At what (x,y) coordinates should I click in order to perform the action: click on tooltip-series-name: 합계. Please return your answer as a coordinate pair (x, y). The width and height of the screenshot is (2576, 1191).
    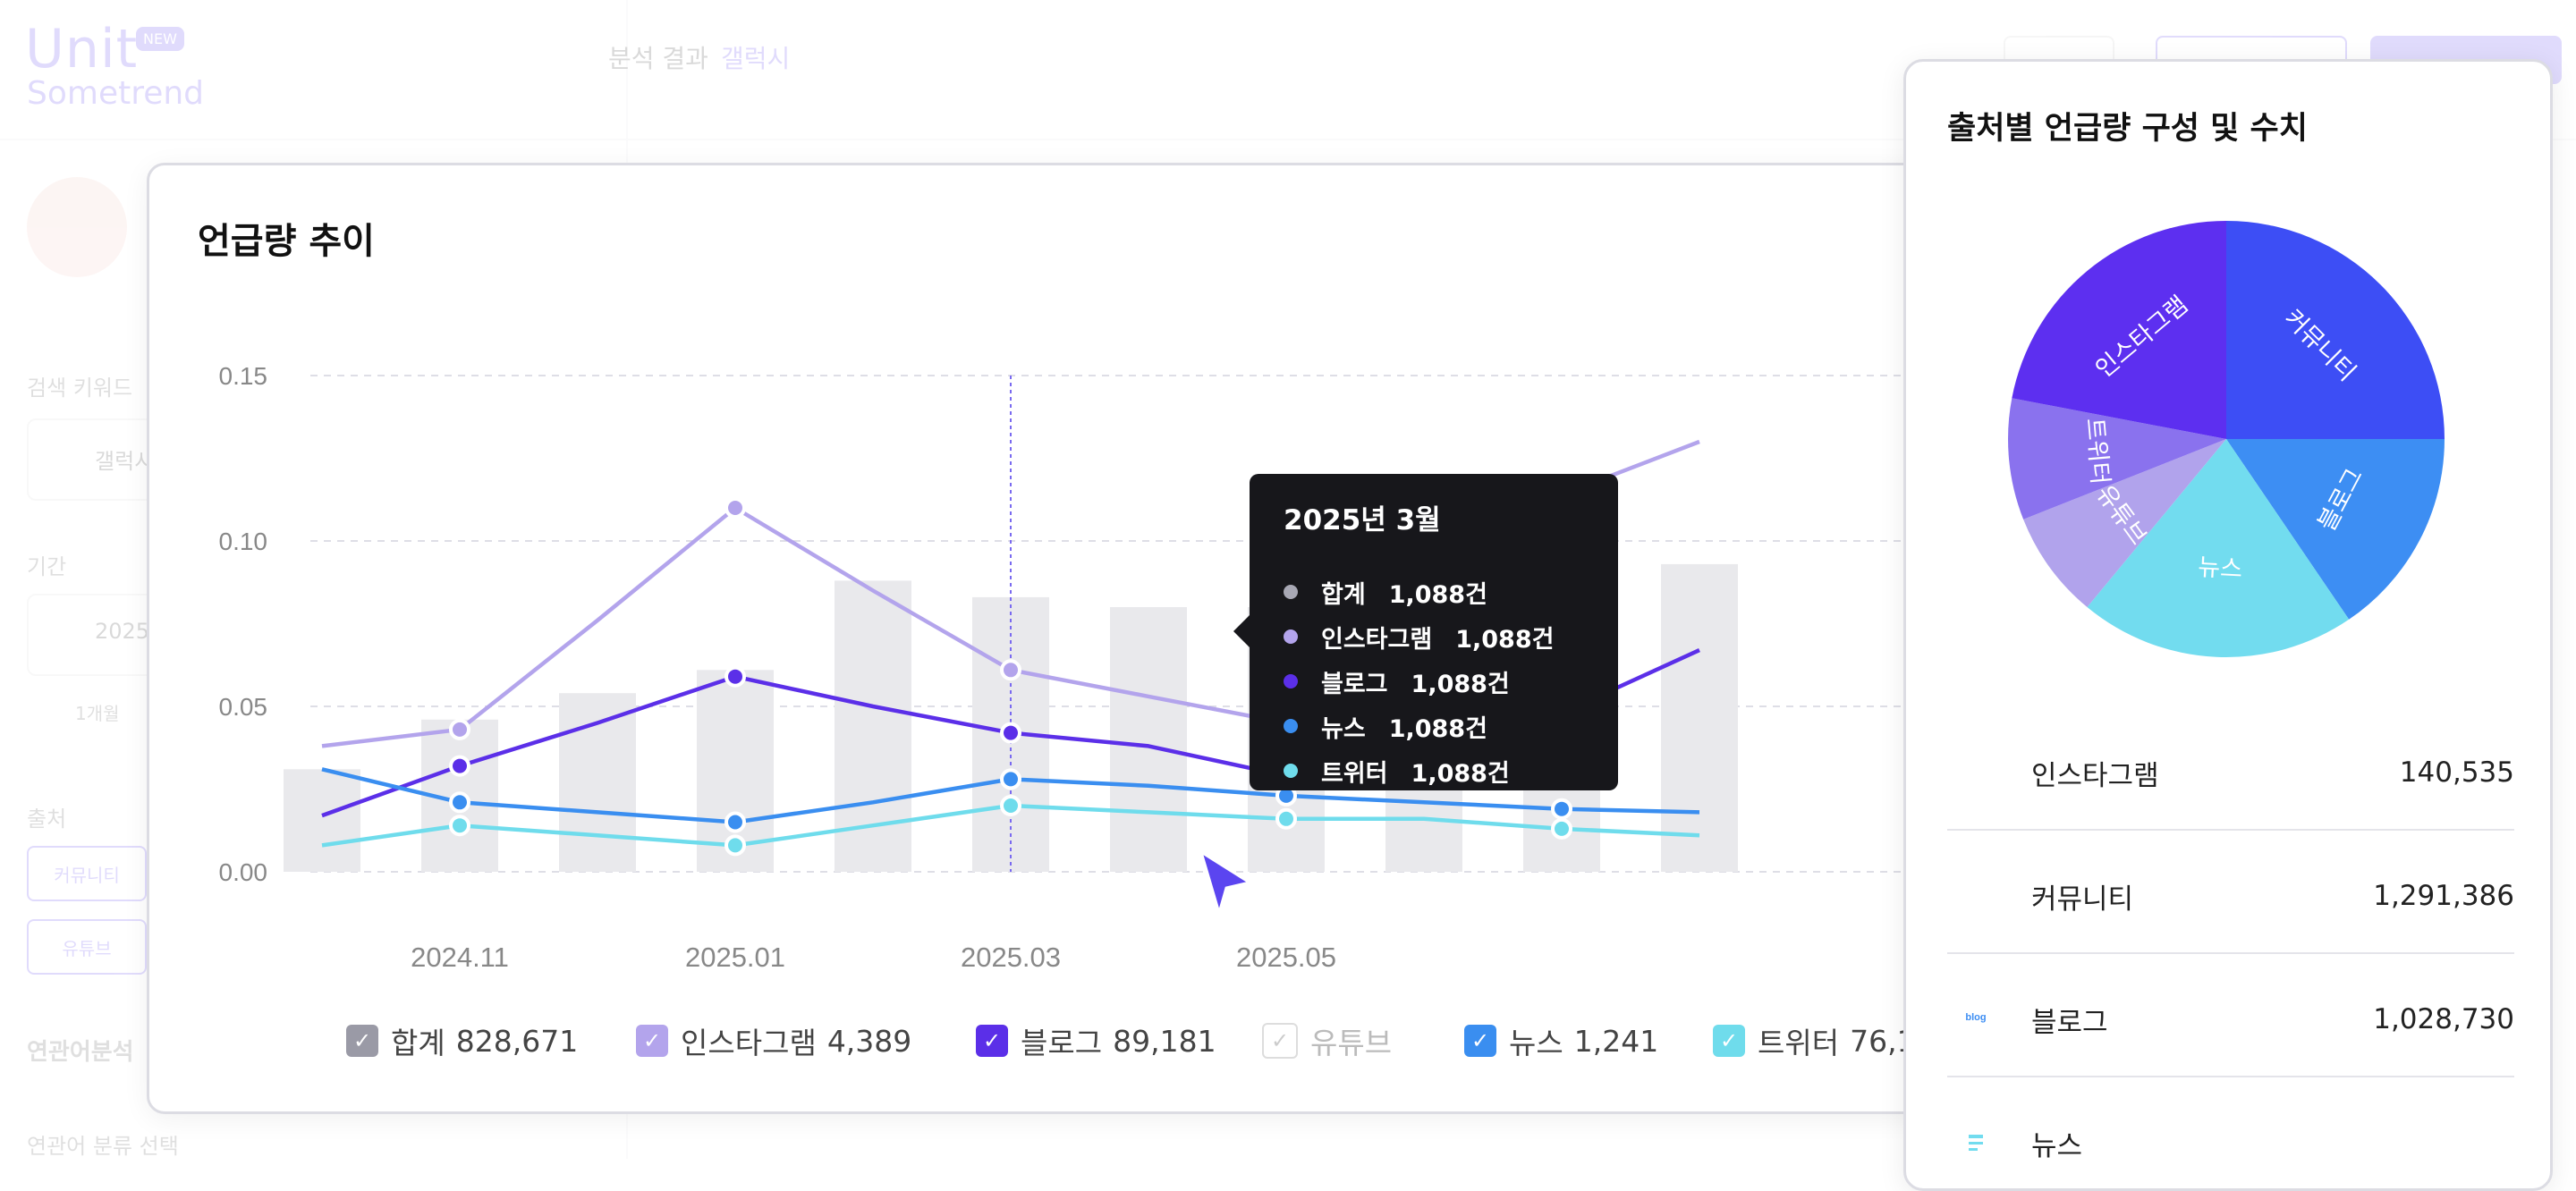
    Looking at the image, I should click on (1343, 594).